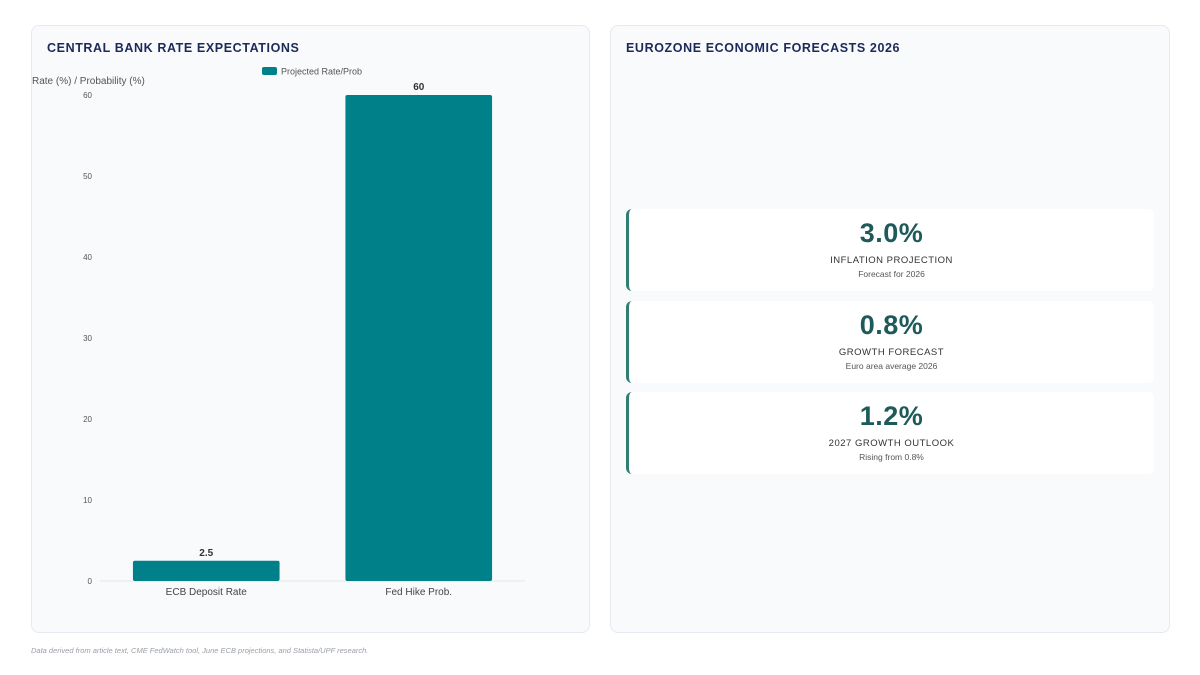 This screenshot has height=675, width=1200. Describe the element at coordinates (90, 581) in the screenshot. I see `y-tick-label: 0` at that location.